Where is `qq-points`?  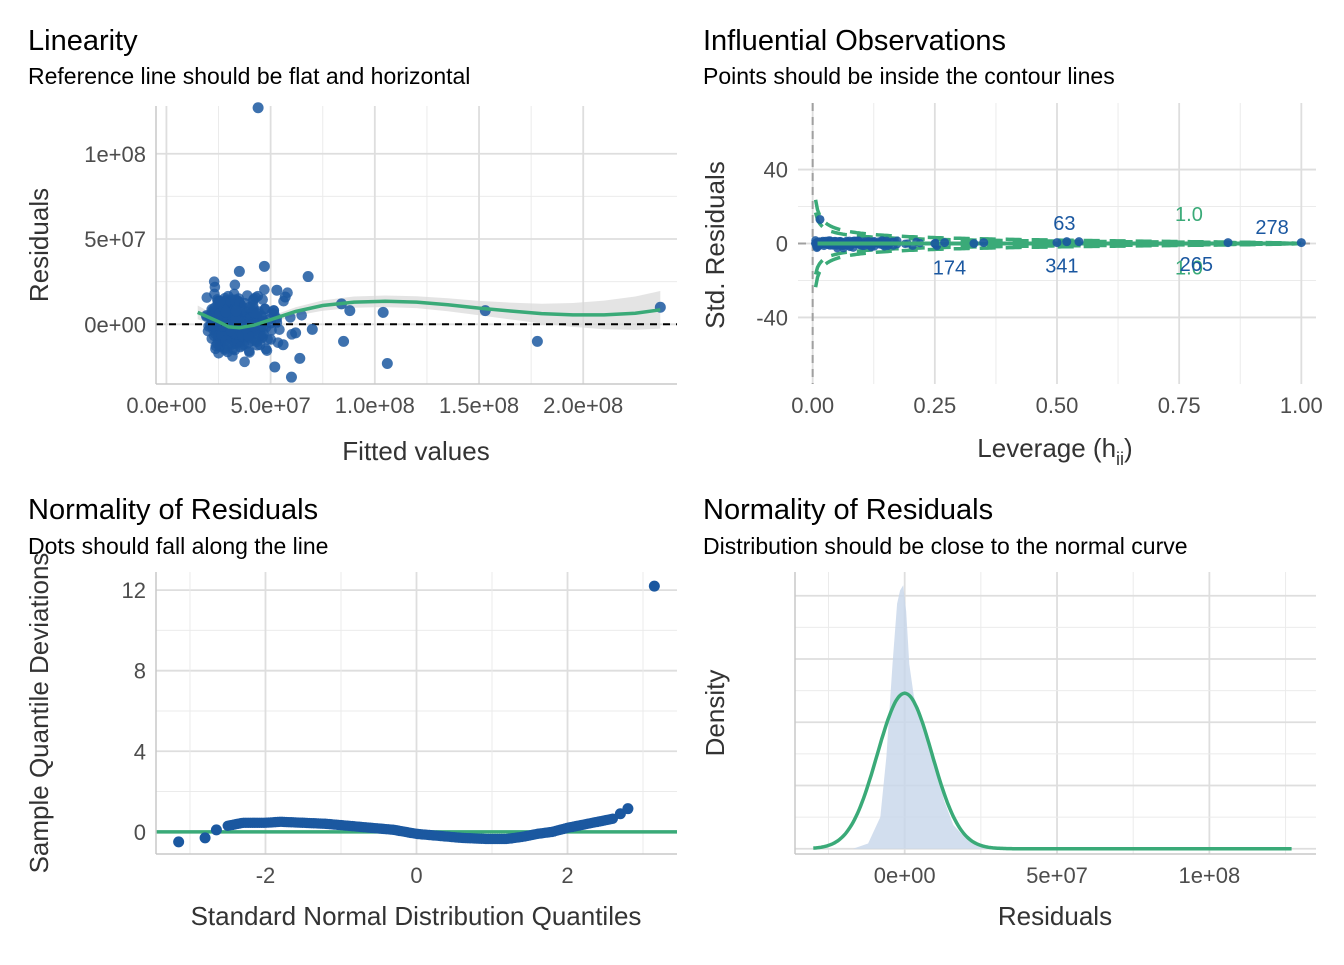 qq-points is located at coordinates (416, 714).